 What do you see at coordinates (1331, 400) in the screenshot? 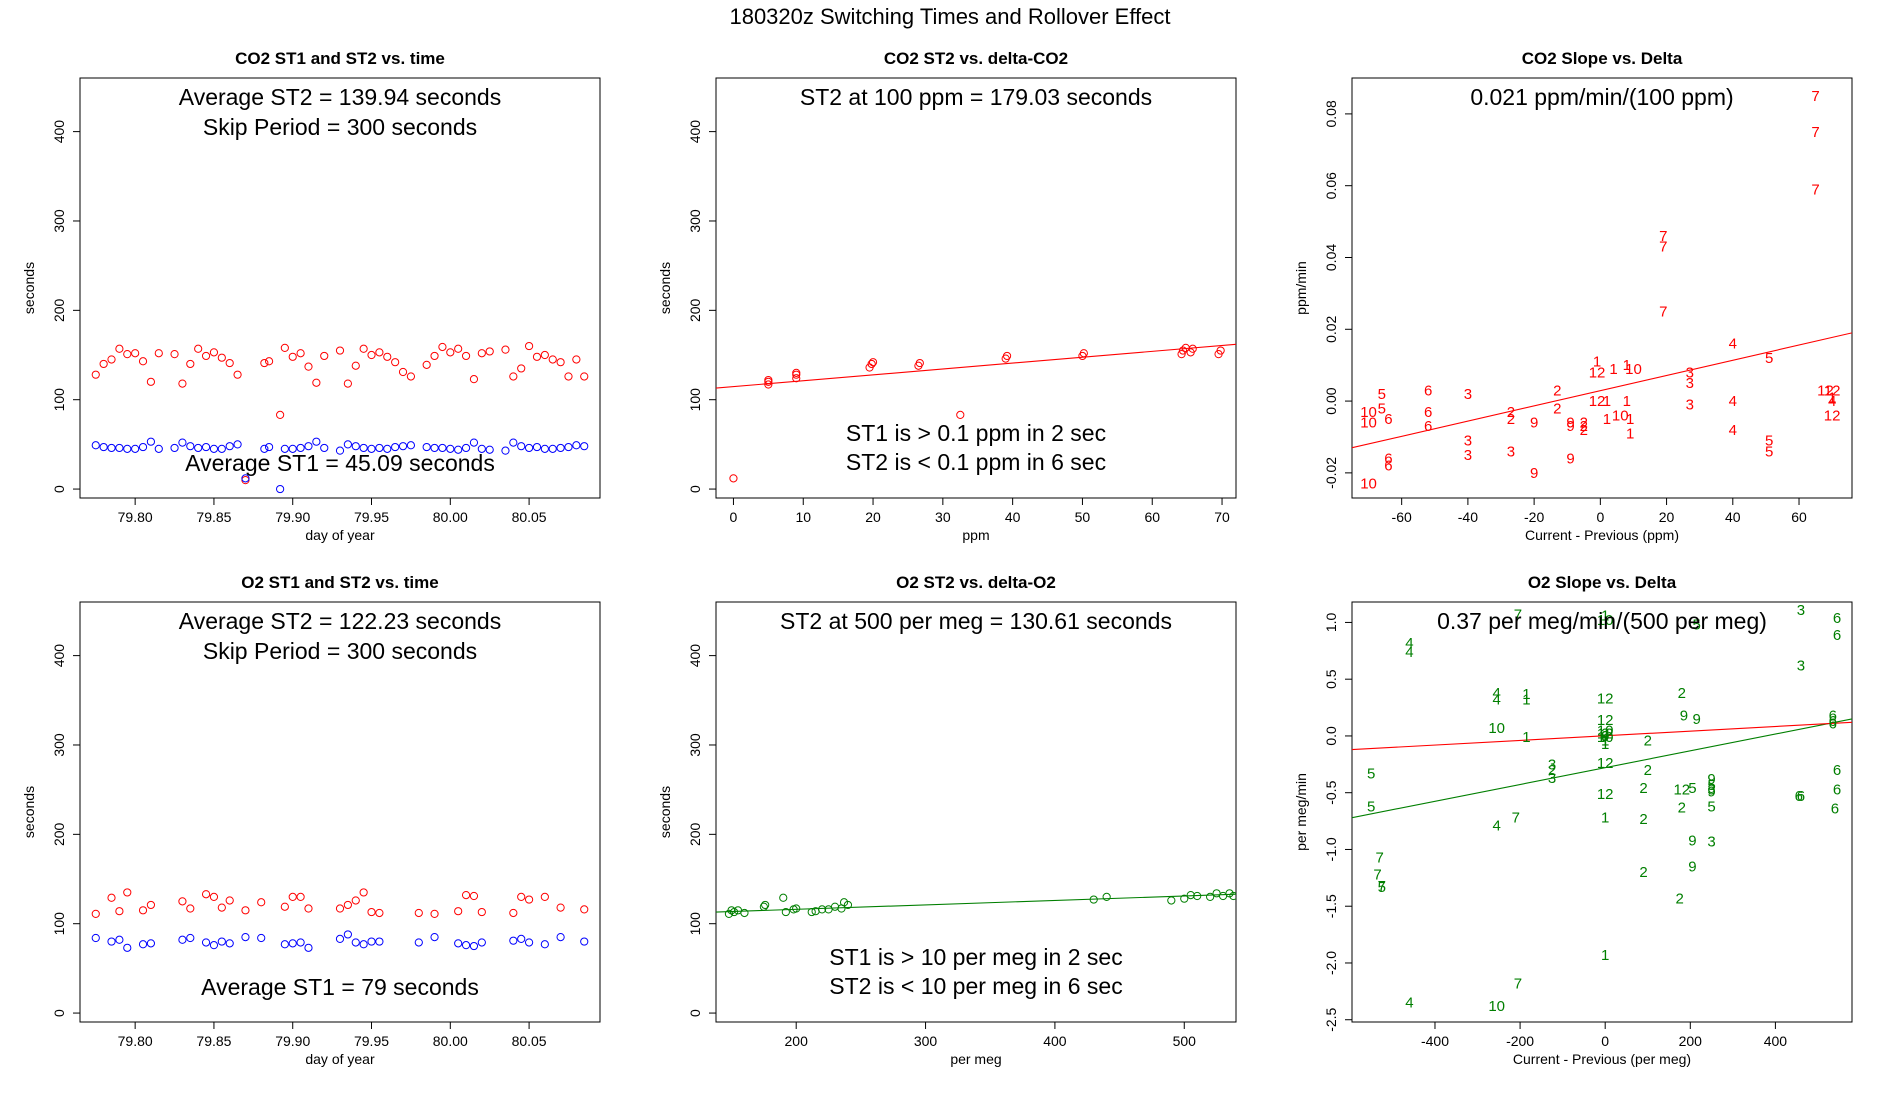
I see `y-tick-label: 0.00` at bounding box center [1331, 400].